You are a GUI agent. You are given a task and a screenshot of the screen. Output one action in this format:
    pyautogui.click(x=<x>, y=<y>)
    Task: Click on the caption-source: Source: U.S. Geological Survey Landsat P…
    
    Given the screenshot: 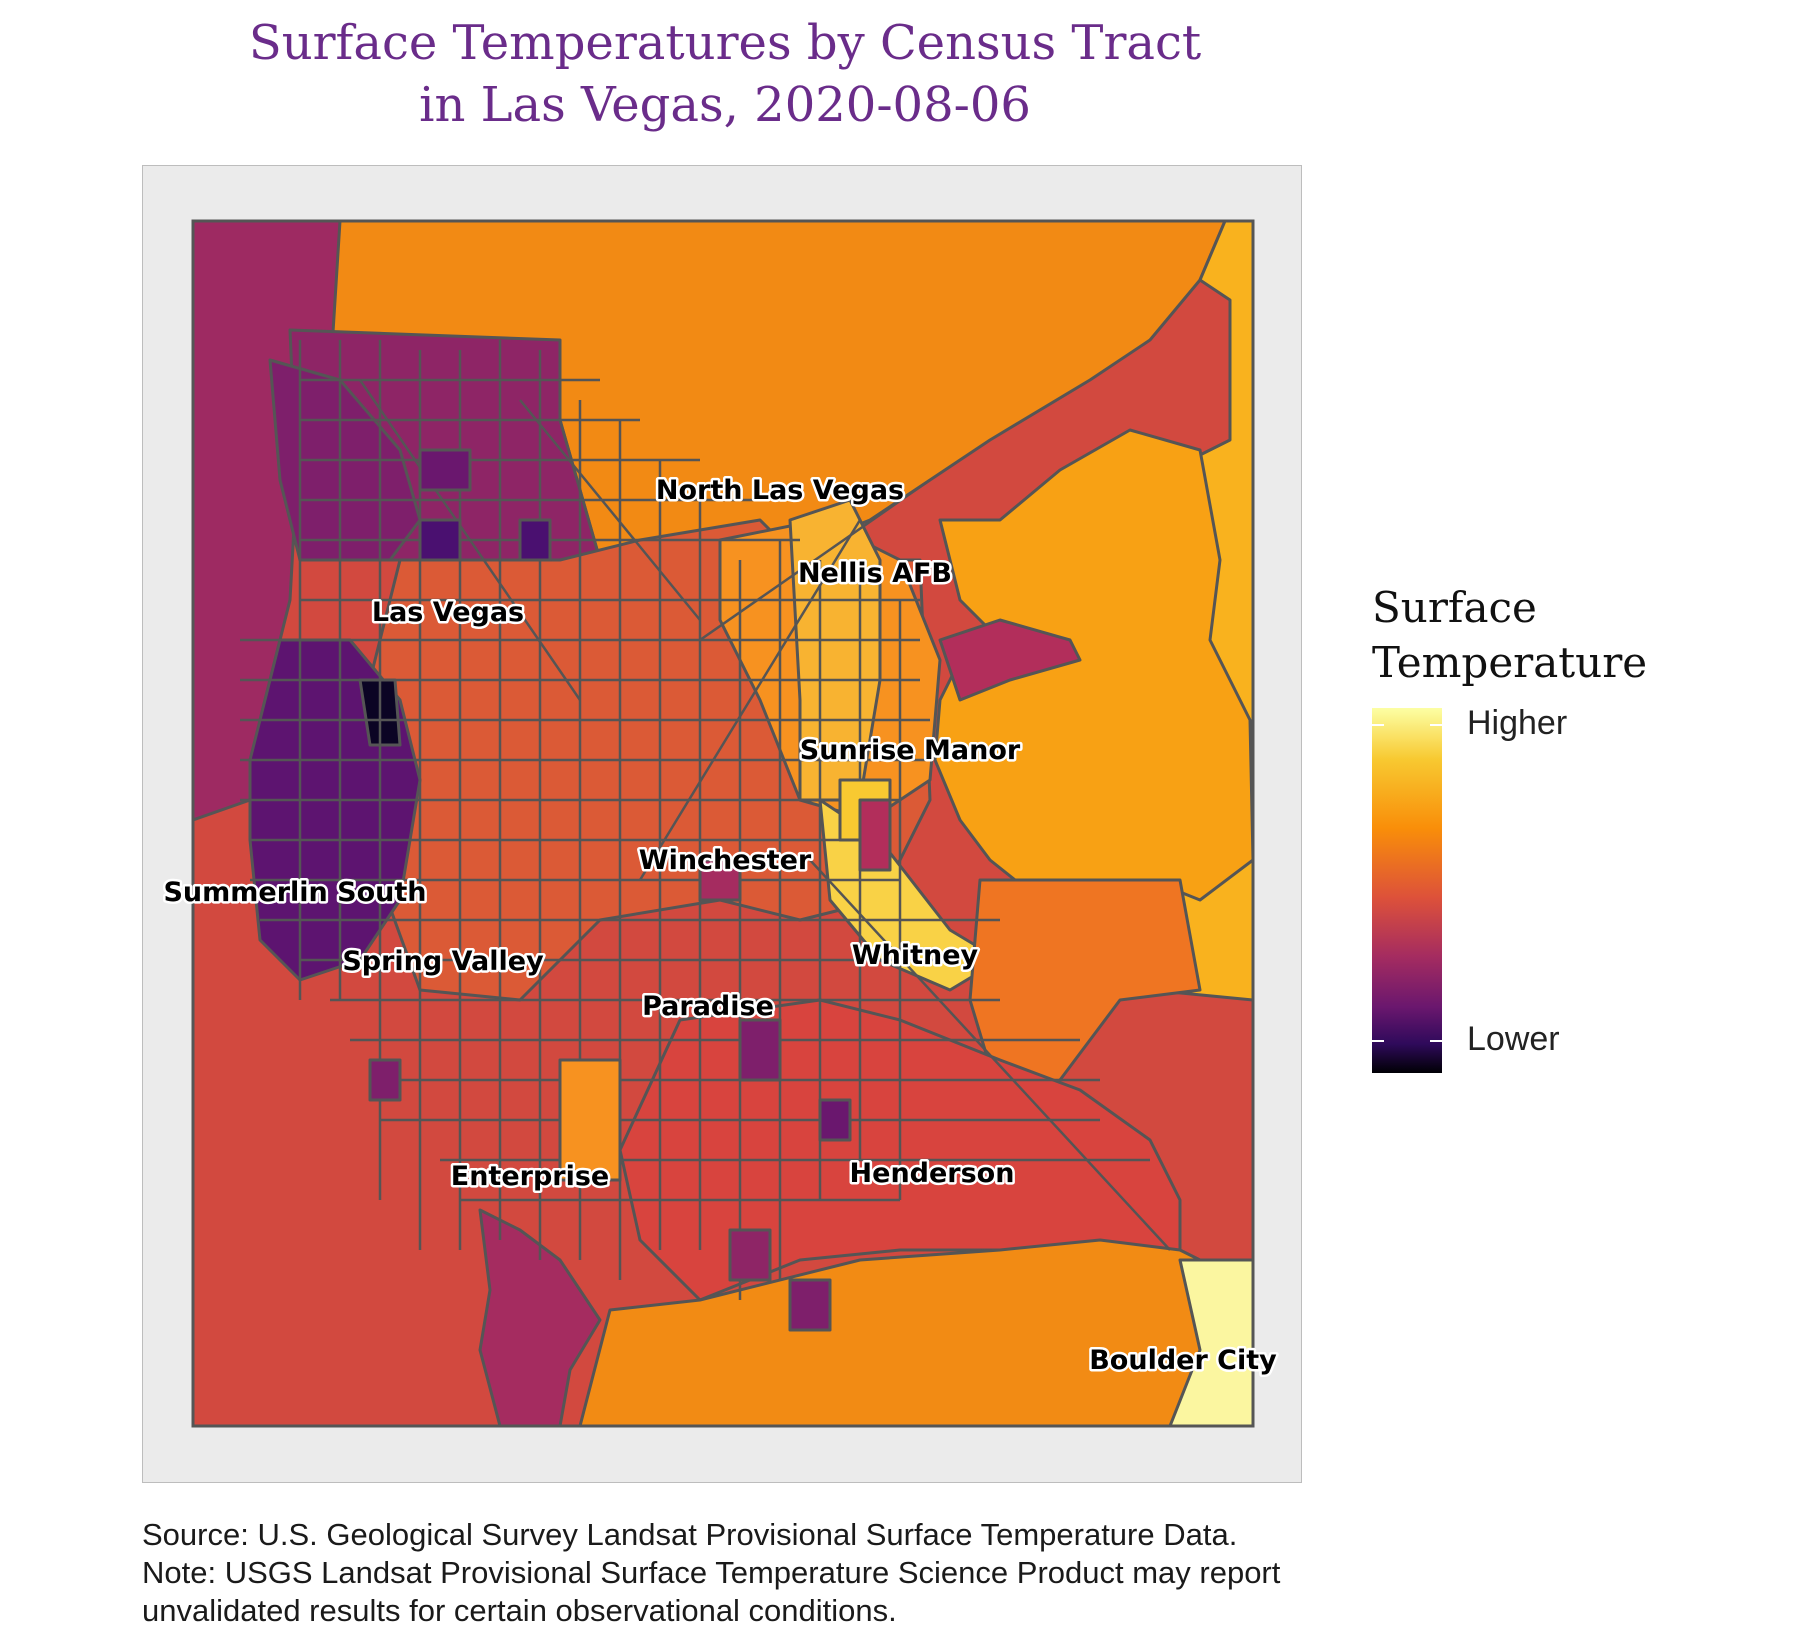 What is the action you would take?
    pyautogui.click(x=690, y=1534)
    